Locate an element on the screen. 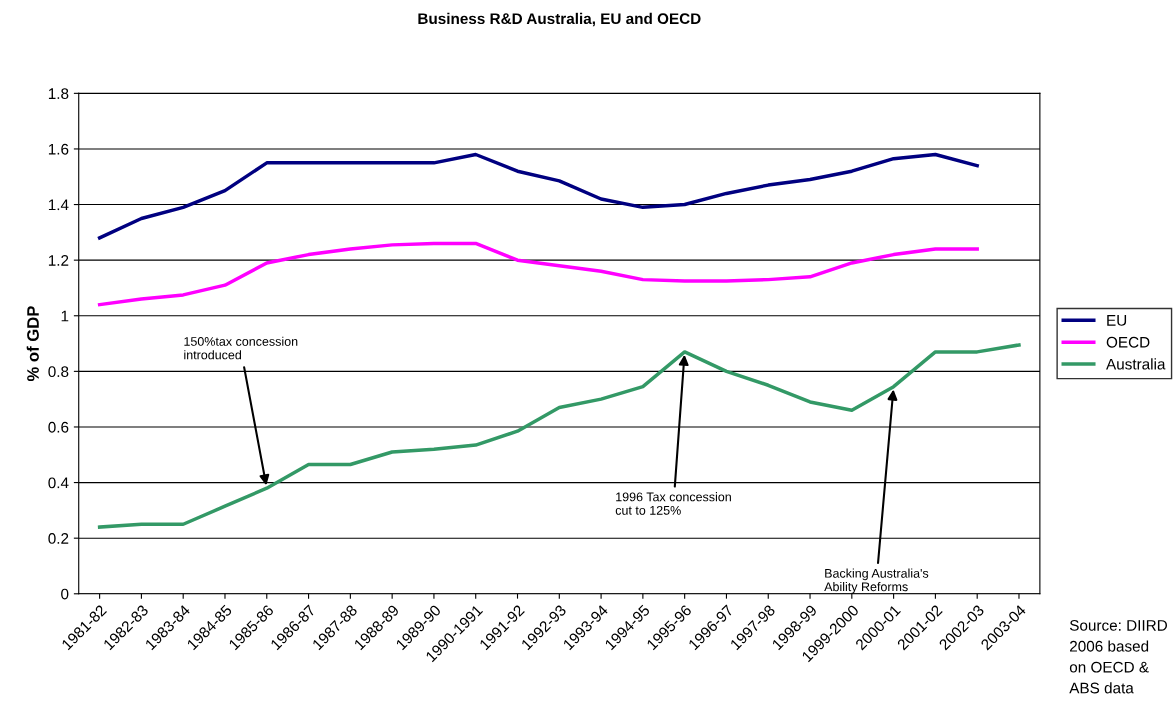 The image size is (1175, 718). source-note: Source: DIIRD 2006 based on OECD & ABS data is located at coordinates (1118, 656).